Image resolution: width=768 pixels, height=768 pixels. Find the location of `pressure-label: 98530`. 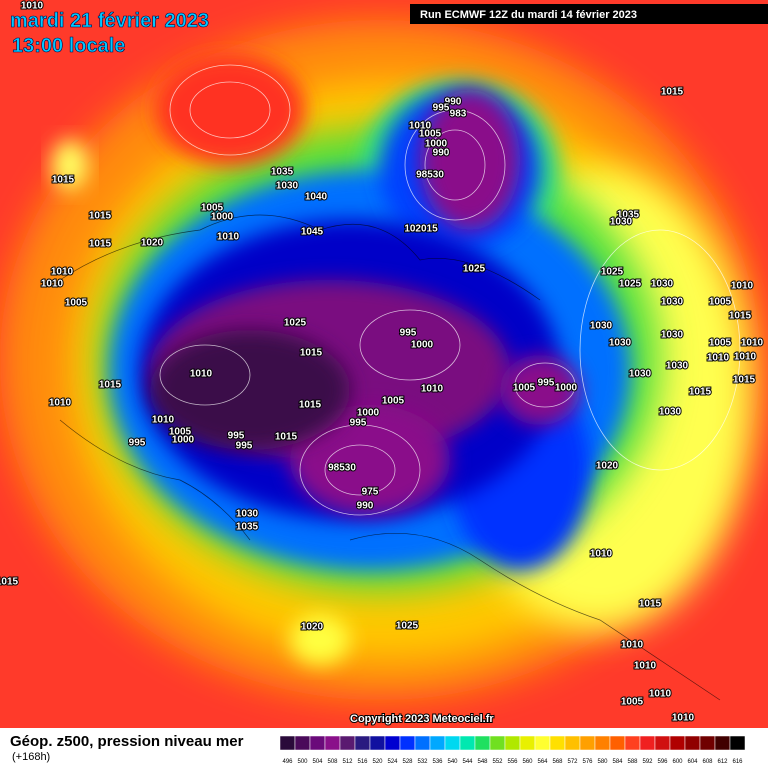

pressure-label: 98530 is located at coordinates (342, 468).